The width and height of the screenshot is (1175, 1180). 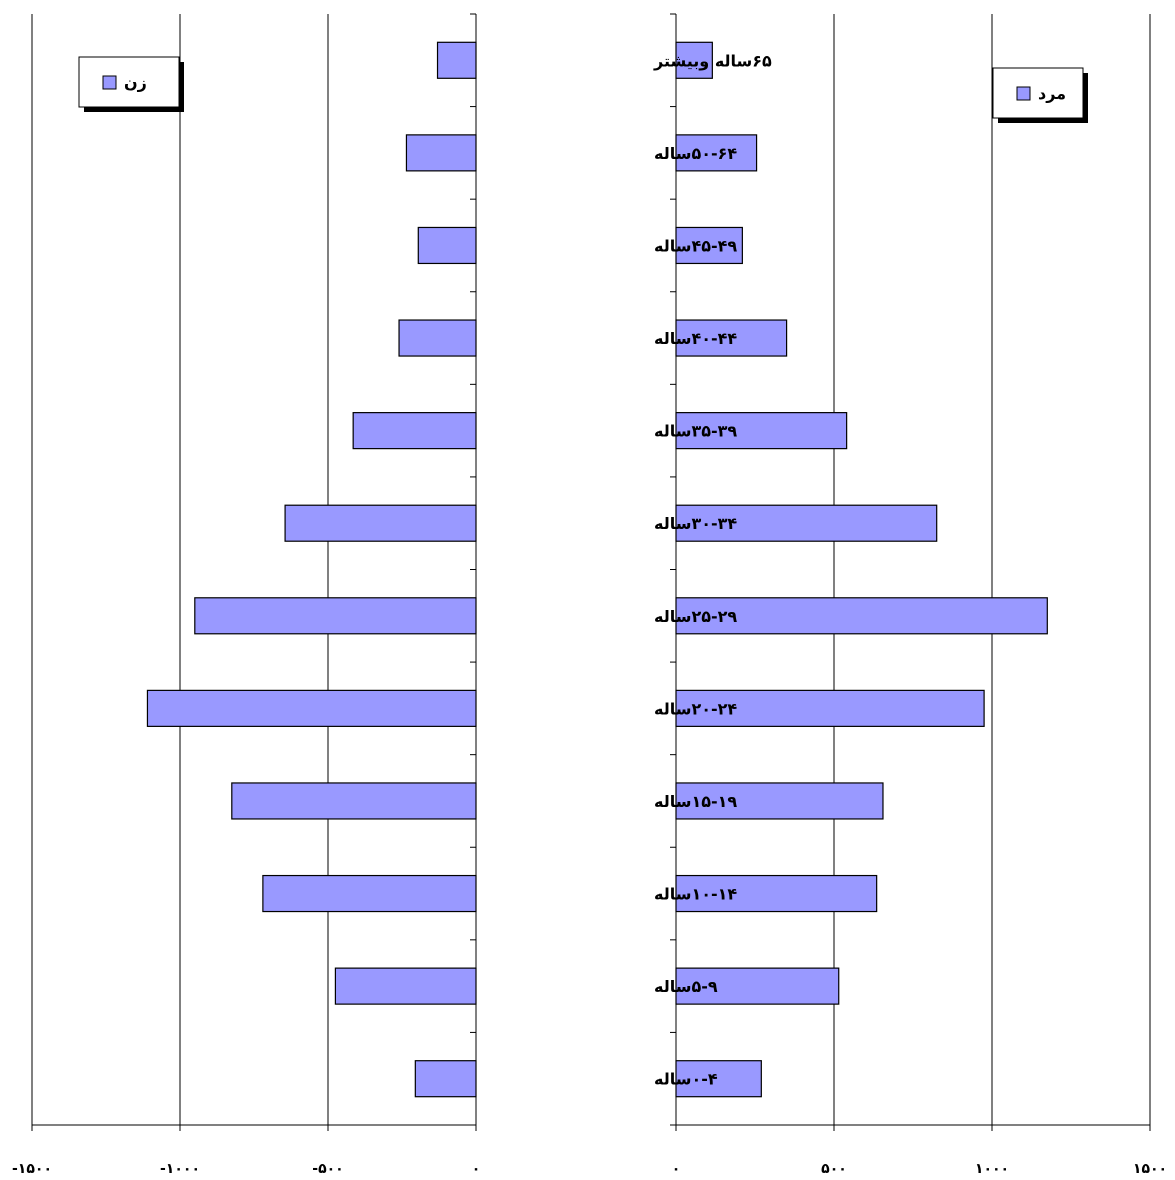 What do you see at coordinates (32, 1169) in the screenshot?
I see `left-axis-tick-label: -۱۵۰۰` at bounding box center [32, 1169].